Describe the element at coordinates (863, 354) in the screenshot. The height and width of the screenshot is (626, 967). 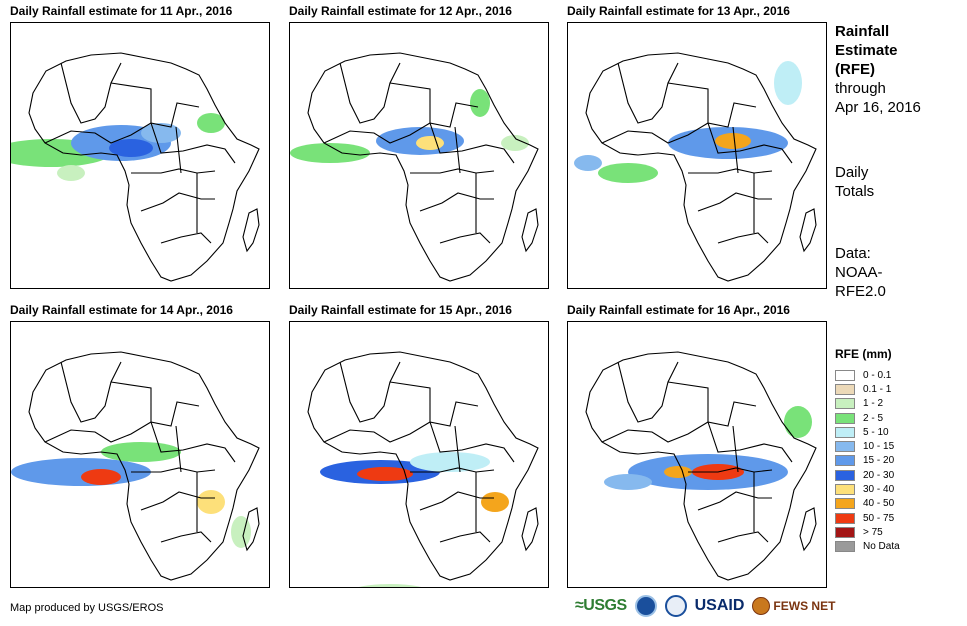
I see `legend-title: RFE (mm)` at that location.